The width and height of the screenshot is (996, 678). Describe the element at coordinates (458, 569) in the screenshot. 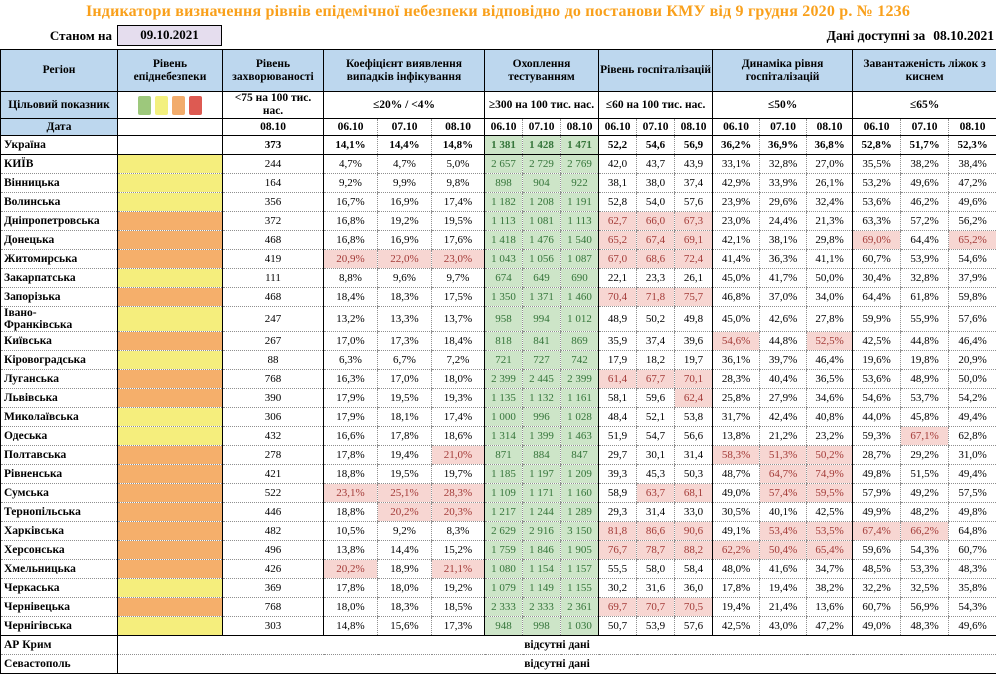

I see `detection-coef-cell: 21,1%` at that location.